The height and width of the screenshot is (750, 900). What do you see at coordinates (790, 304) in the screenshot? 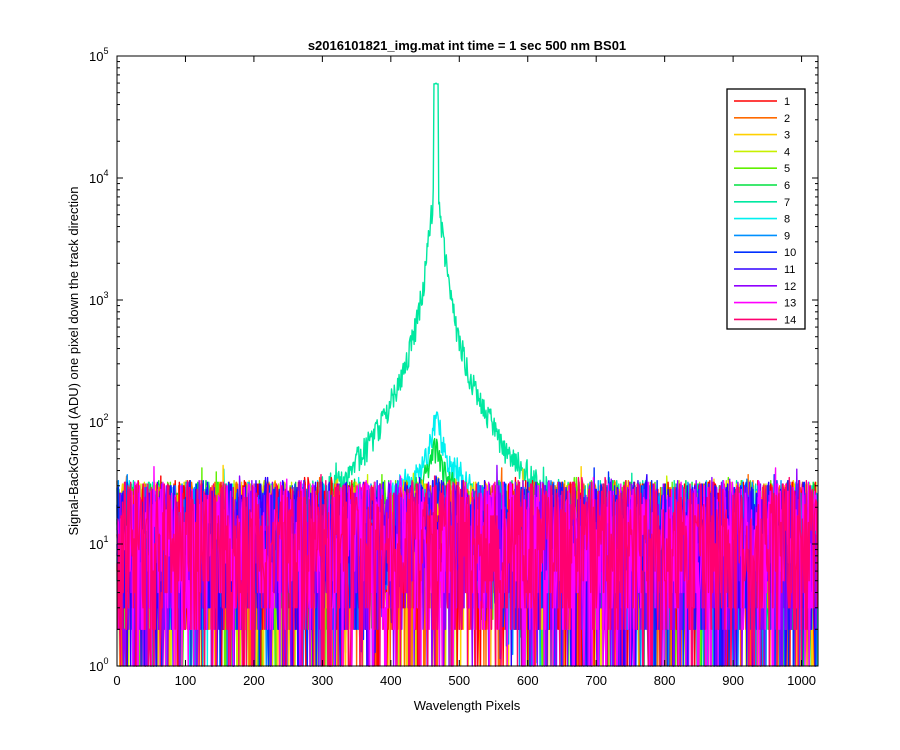
I see `legend-label: 13` at bounding box center [790, 304].